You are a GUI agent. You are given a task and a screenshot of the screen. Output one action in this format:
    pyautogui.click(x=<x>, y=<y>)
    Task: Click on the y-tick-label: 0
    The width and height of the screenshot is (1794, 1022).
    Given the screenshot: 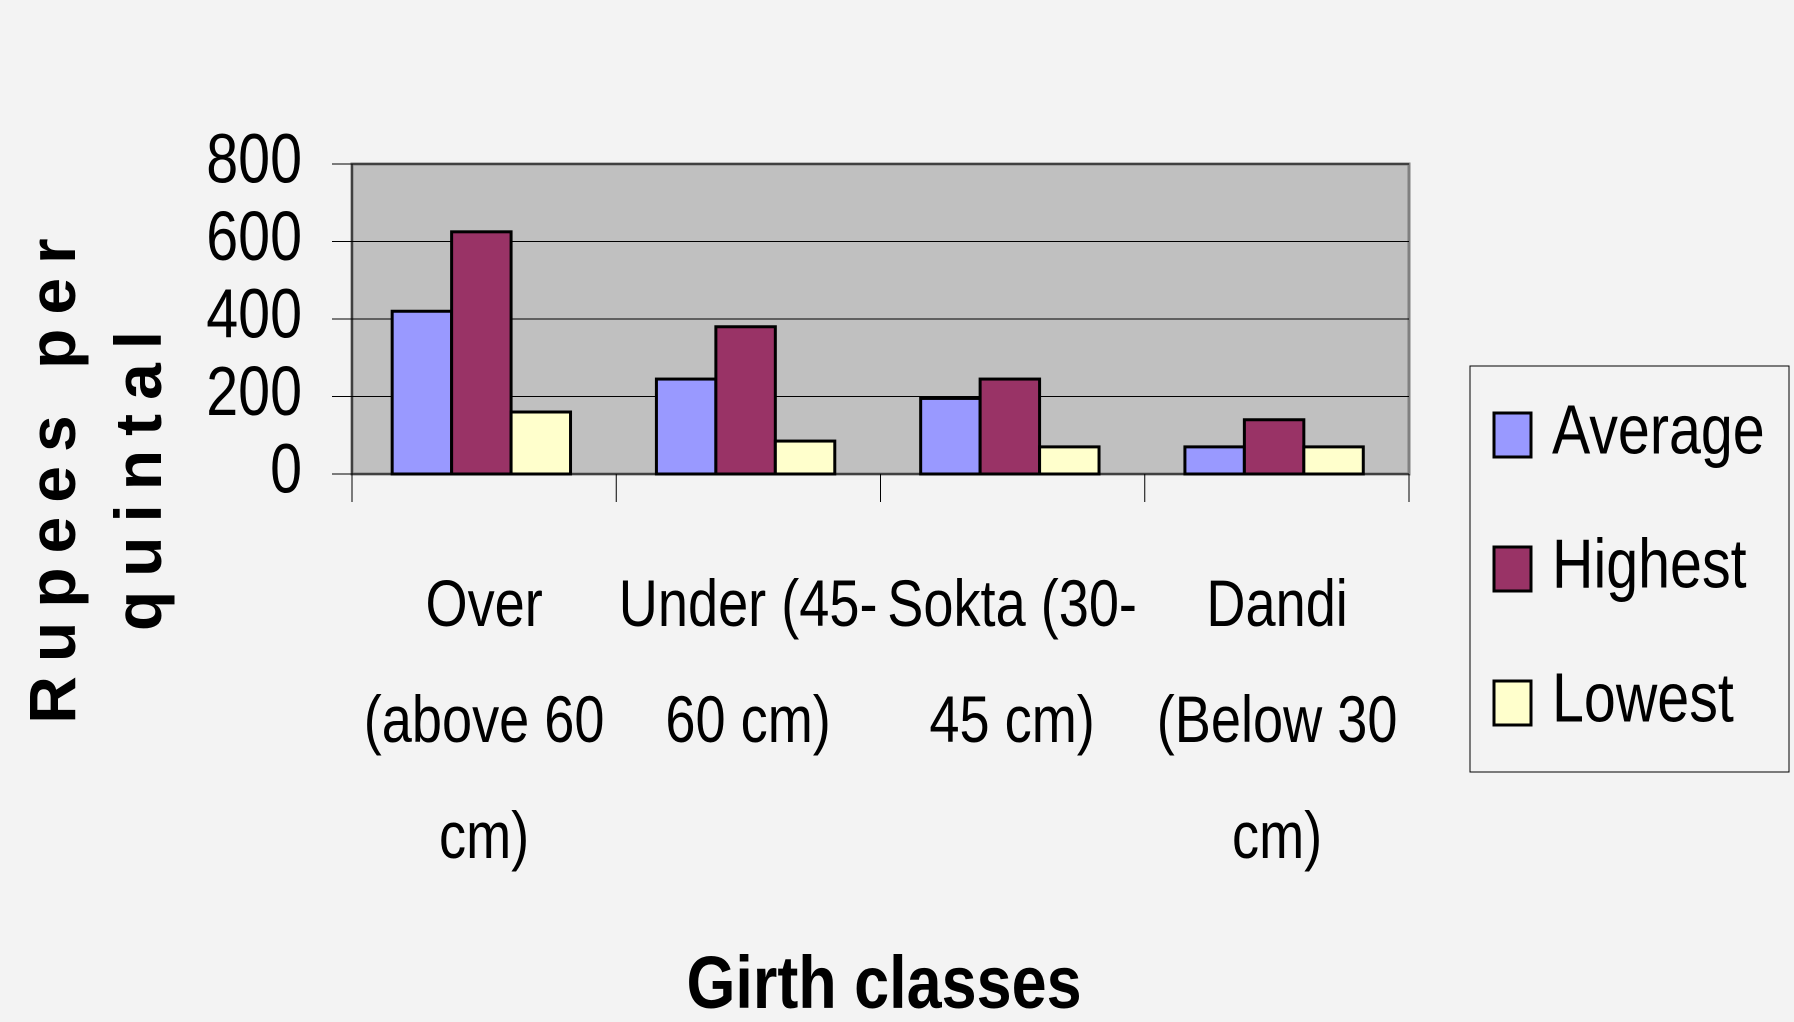 What is the action you would take?
    pyautogui.click(x=286, y=468)
    